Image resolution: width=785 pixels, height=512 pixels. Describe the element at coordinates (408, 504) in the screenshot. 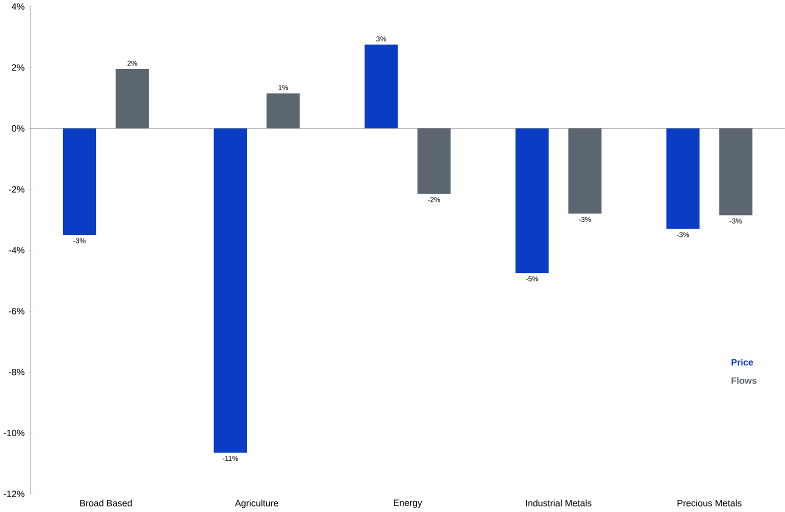

I see `x-tick-label: Energy` at that location.